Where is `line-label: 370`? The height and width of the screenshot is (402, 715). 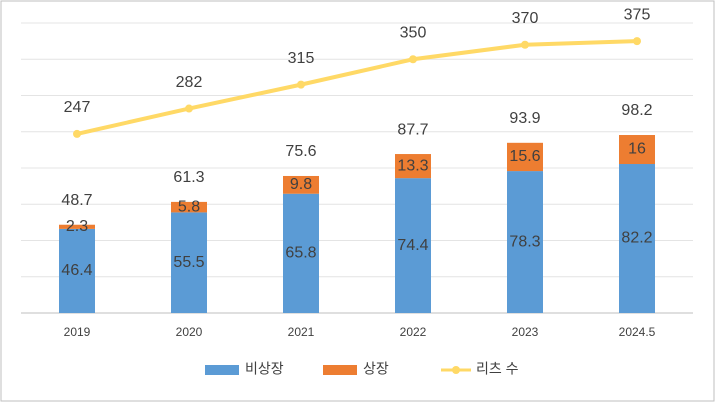
line-label: 370 is located at coordinates (525, 18).